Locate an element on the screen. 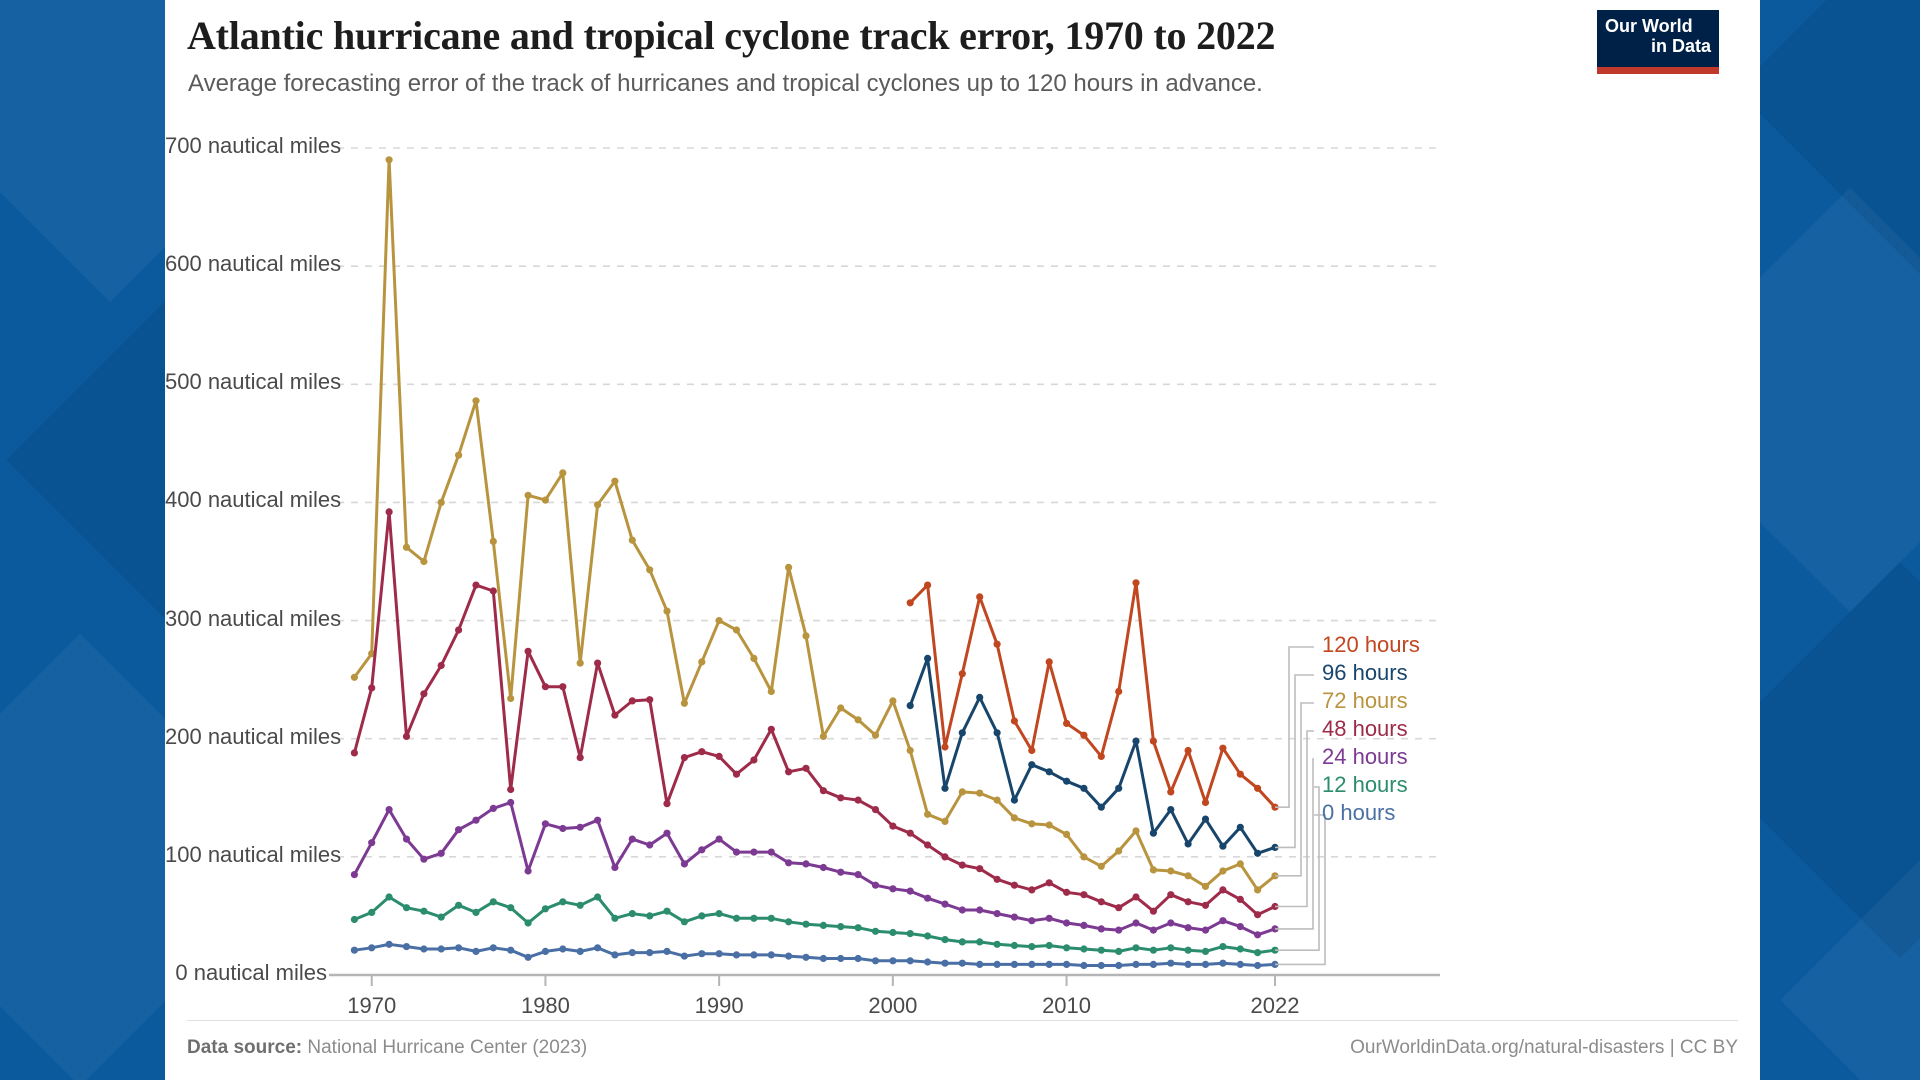  data-source-value: National Hurricane Center (2023) is located at coordinates (447, 1047).